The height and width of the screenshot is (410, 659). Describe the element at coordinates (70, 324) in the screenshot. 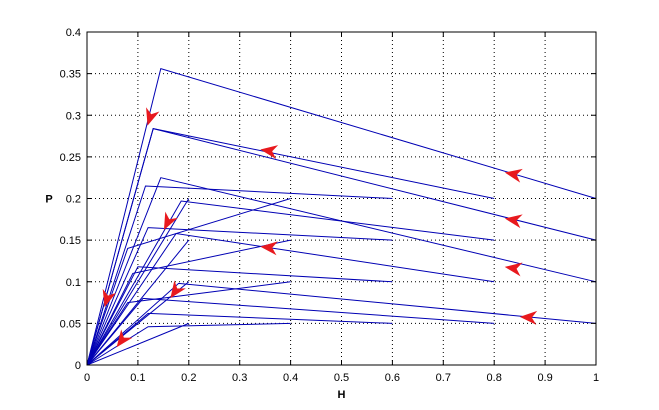

I see `y-tick-label: 0.05` at that location.